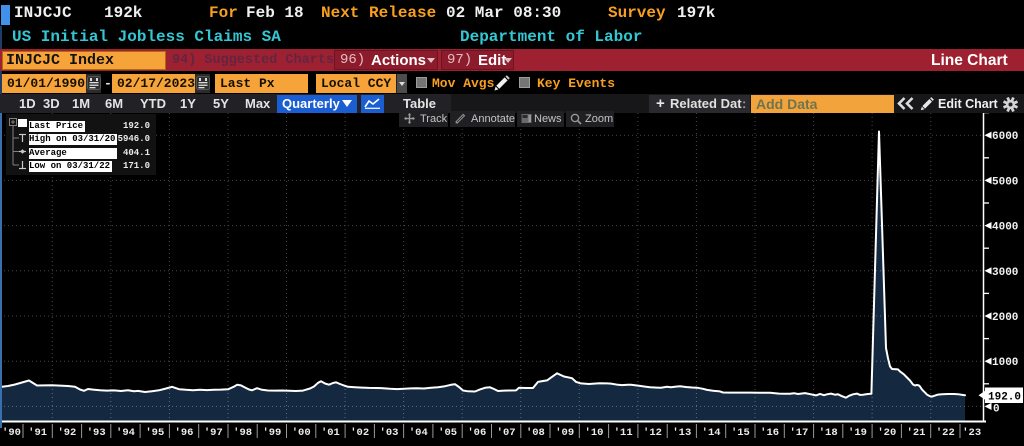 The image size is (1024, 446). What do you see at coordinates (652, 433) in the screenshot?
I see `svg-text: '12` at bounding box center [652, 433].